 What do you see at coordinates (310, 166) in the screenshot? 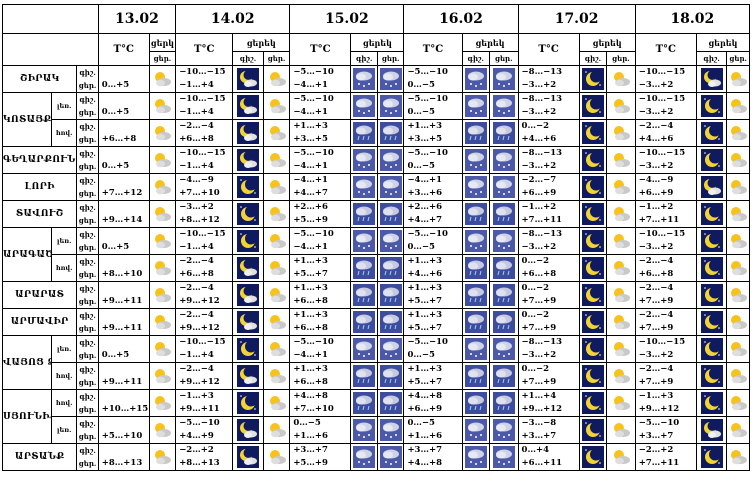
I see `temp-day: −4…+1` at bounding box center [310, 166].